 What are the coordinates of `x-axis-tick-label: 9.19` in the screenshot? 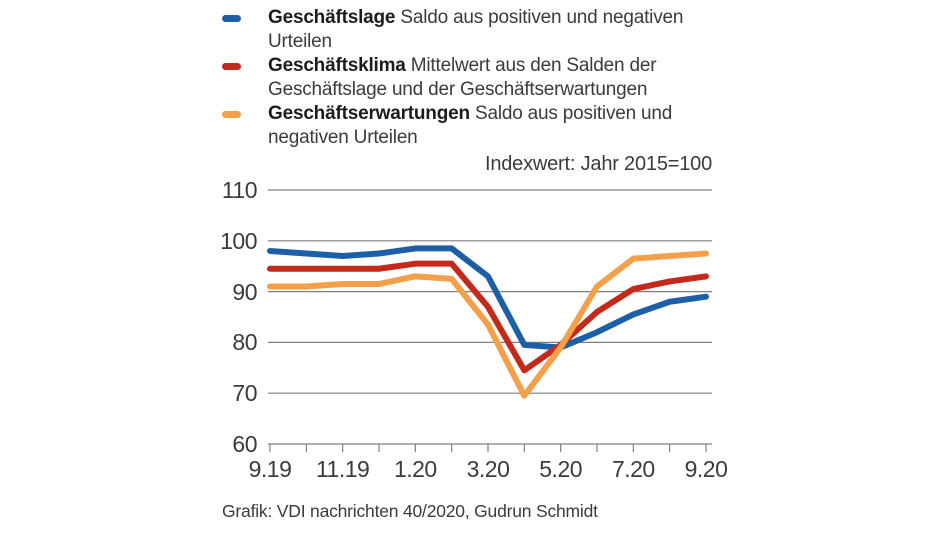 It's located at (270, 469).